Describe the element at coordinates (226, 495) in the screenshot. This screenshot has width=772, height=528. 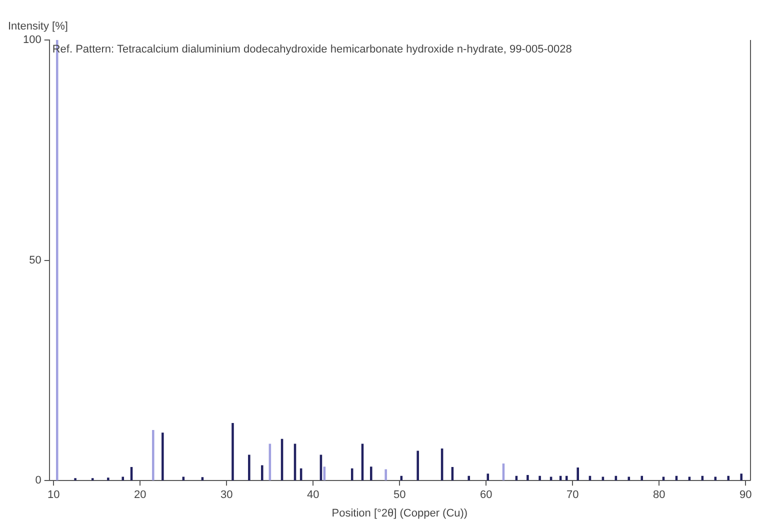
I see `x-tick-label: 30` at that location.